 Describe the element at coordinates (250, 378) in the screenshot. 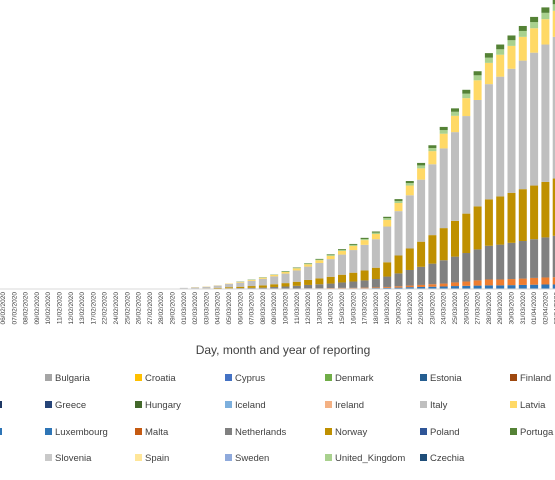

I see `legend-label: Cyprus` at that location.